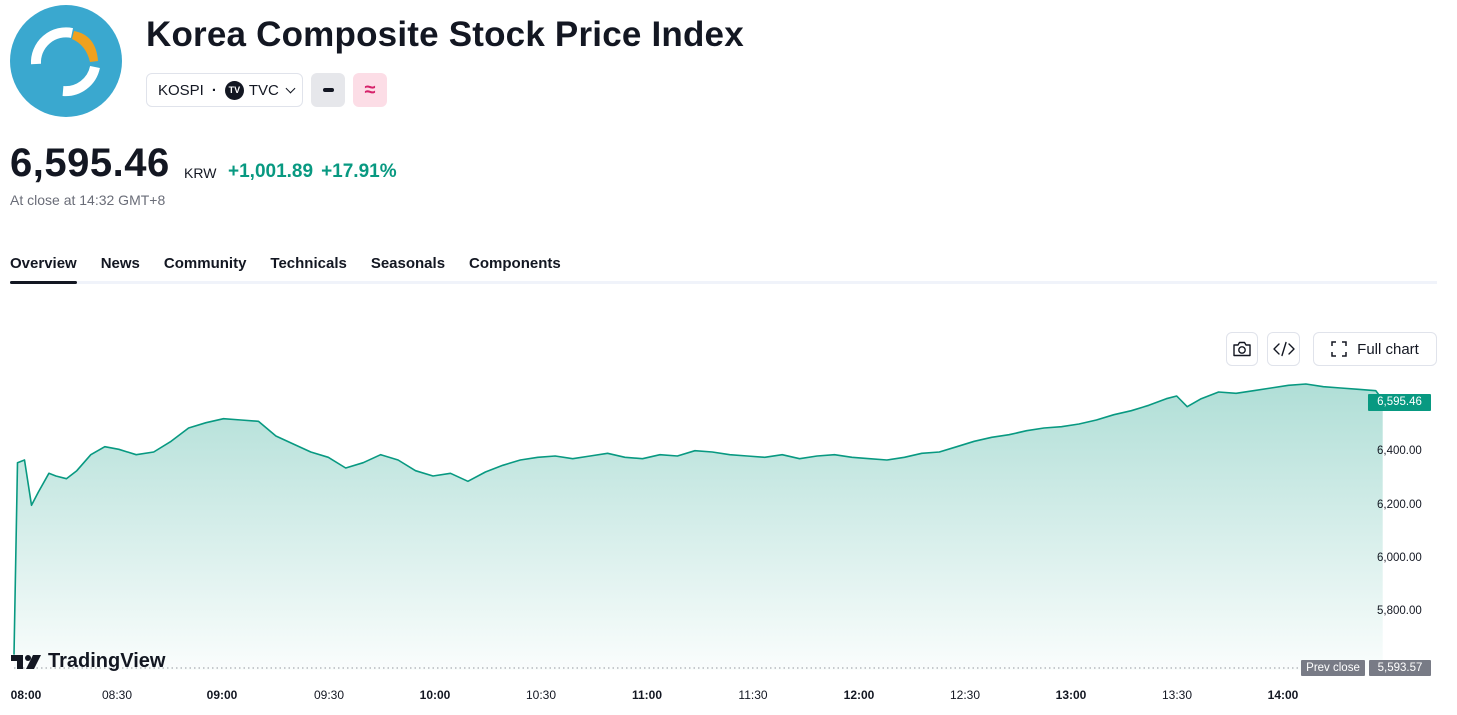 This screenshot has height=715, width=1457. What do you see at coordinates (647, 695) in the screenshot?
I see `x-tick-label: 11:00` at bounding box center [647, 695].